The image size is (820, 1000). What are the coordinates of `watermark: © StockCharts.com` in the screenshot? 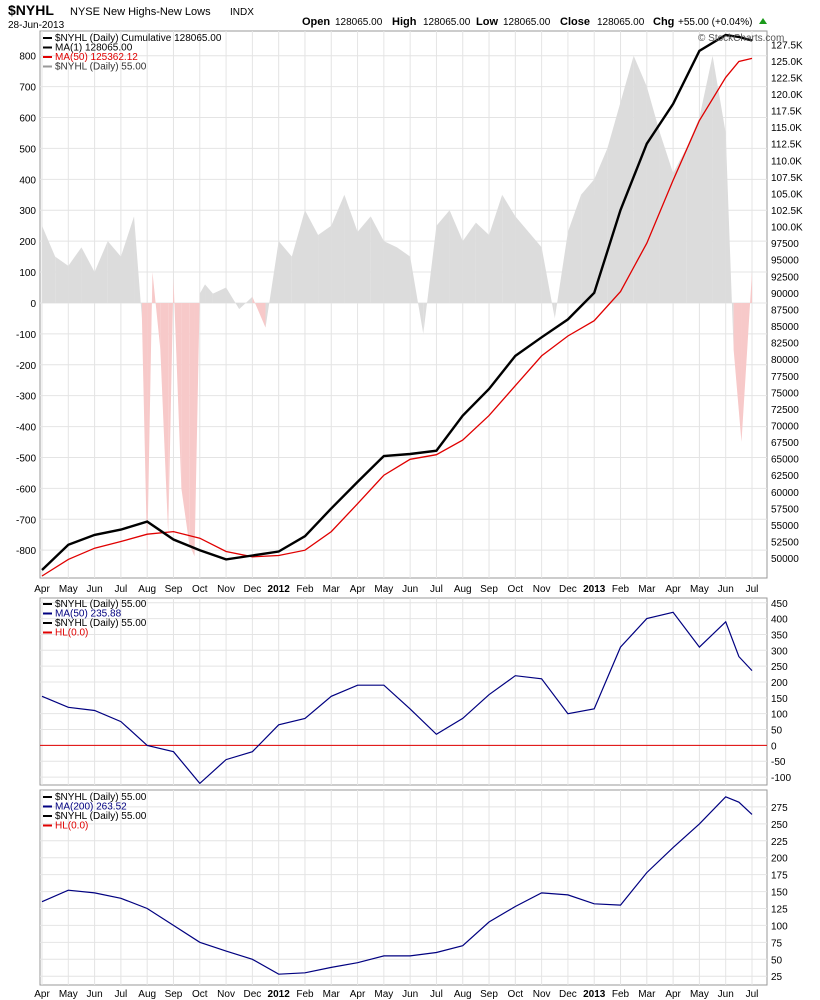 It's located at (741, 38).